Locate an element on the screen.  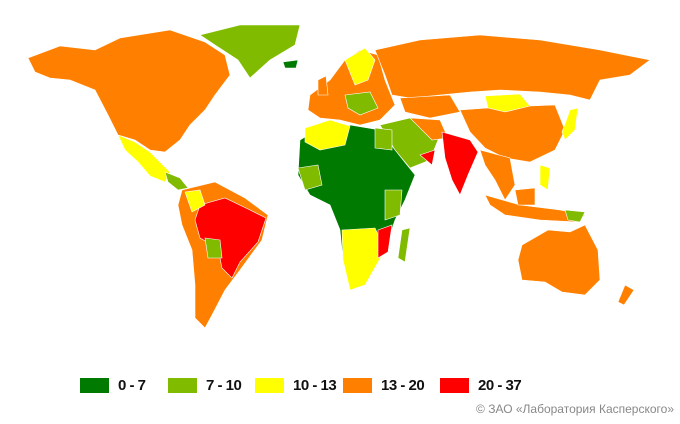
region-new-zealand is located at coordinates (626, 295).